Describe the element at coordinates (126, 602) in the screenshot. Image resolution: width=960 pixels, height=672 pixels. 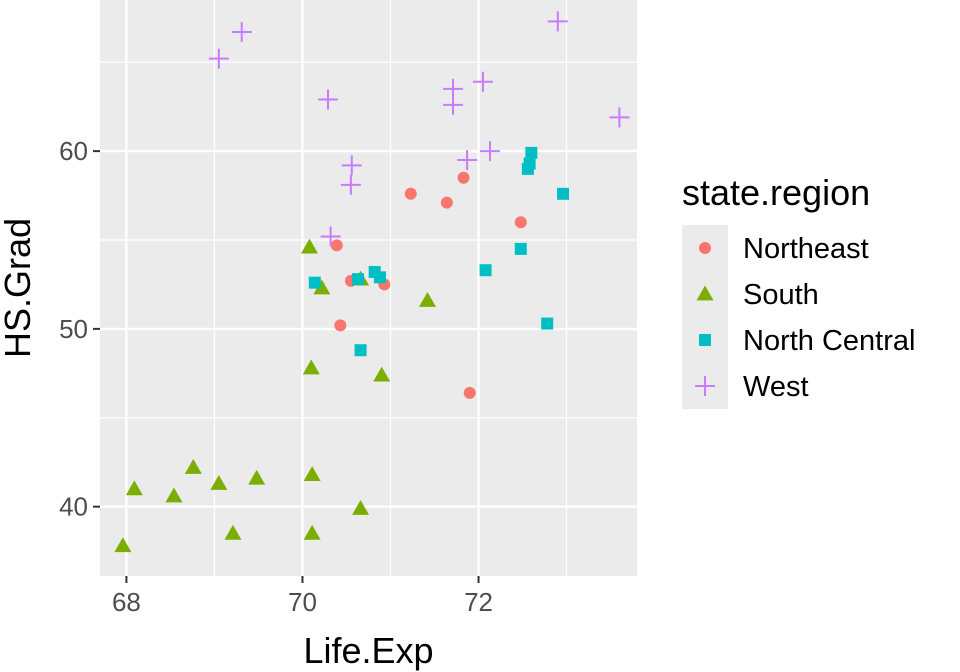
I see `x-tick-label: 68` at that location.